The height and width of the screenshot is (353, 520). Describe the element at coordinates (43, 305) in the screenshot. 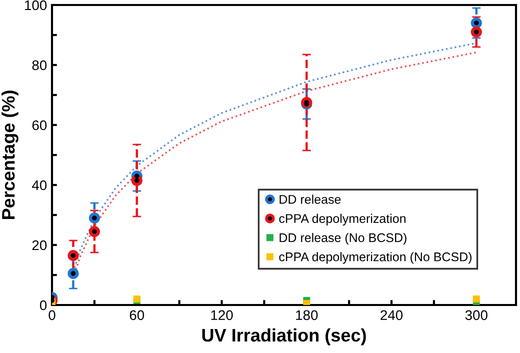

I see `y-tick-label: 0` at that location.